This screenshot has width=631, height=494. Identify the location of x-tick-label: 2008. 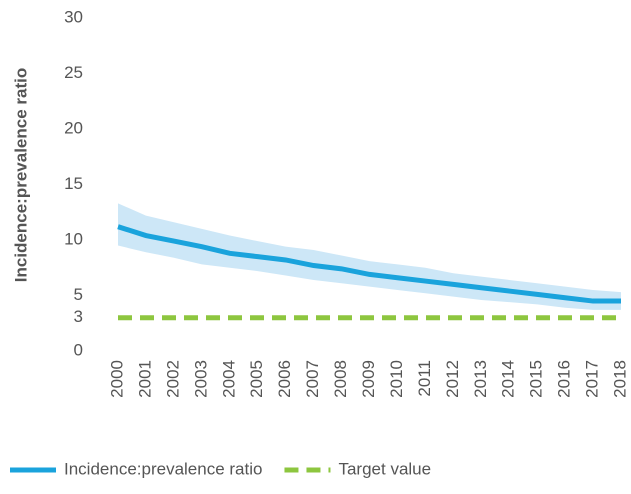
(340, 379).